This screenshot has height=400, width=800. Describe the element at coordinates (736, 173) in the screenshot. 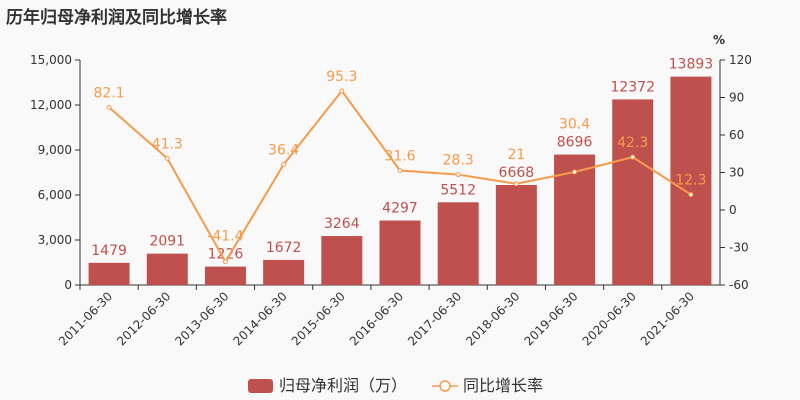

I see `right-tick-label: 30` at that location.